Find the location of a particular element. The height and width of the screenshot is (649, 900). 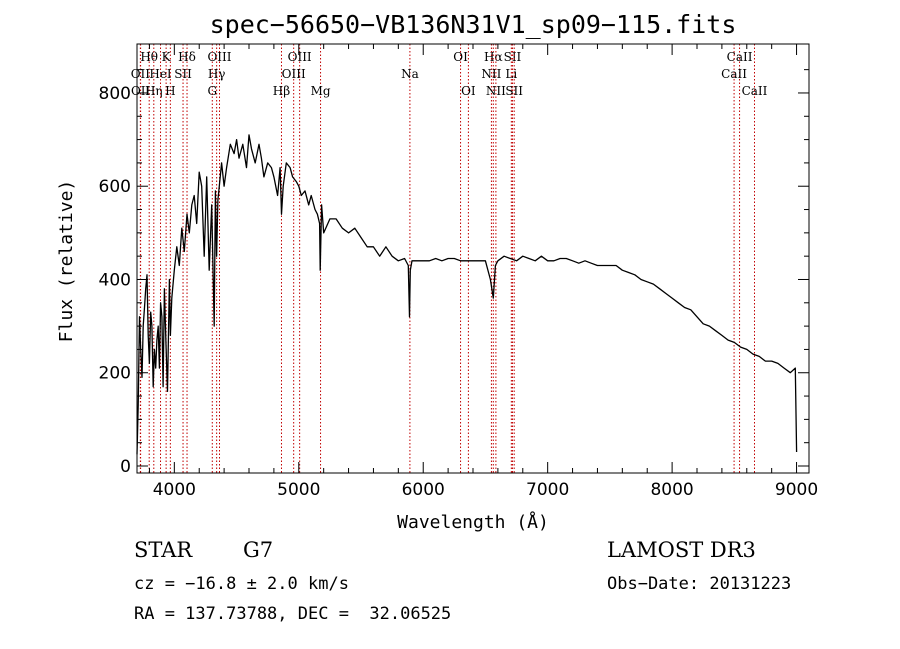

x-tick-label: 8000 is located at coordinates (671, 490).